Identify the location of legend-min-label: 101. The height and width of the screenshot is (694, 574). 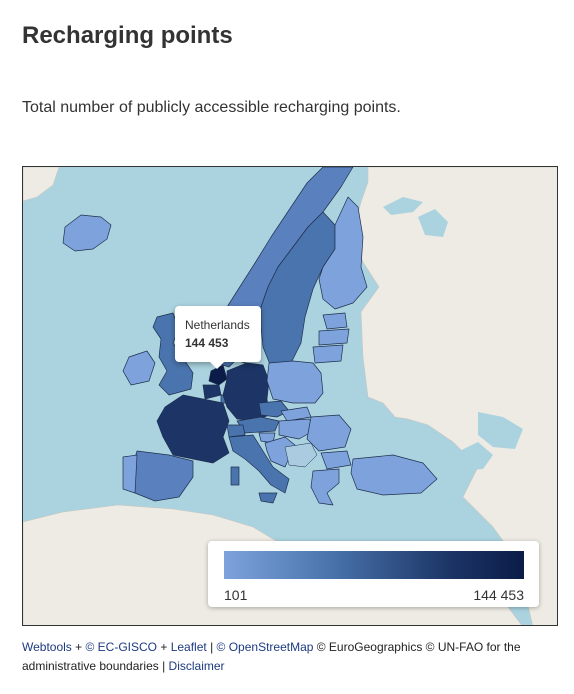
(236, 595).